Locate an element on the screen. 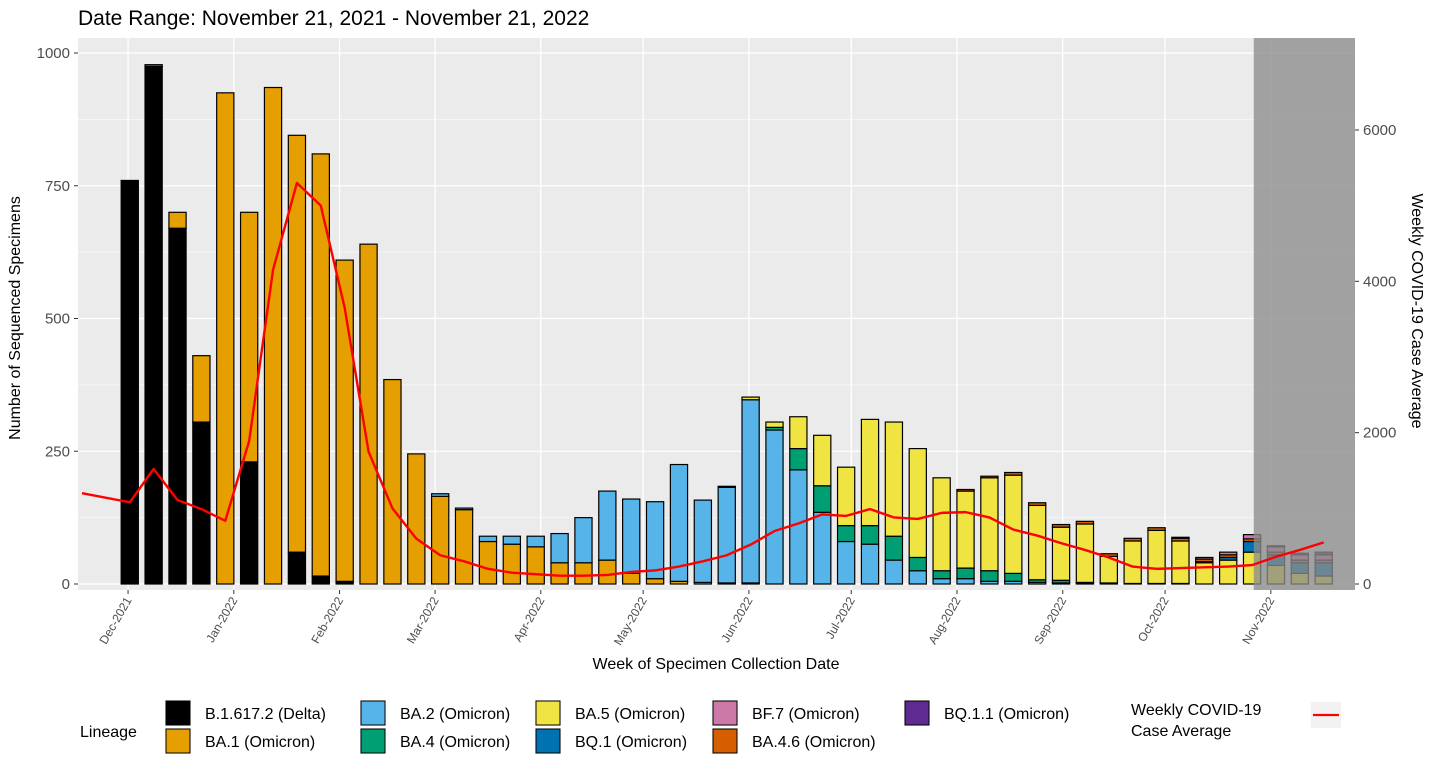 The image size is (1440, 757). y-tick-label: 750 is located at coordinates (57, 186).